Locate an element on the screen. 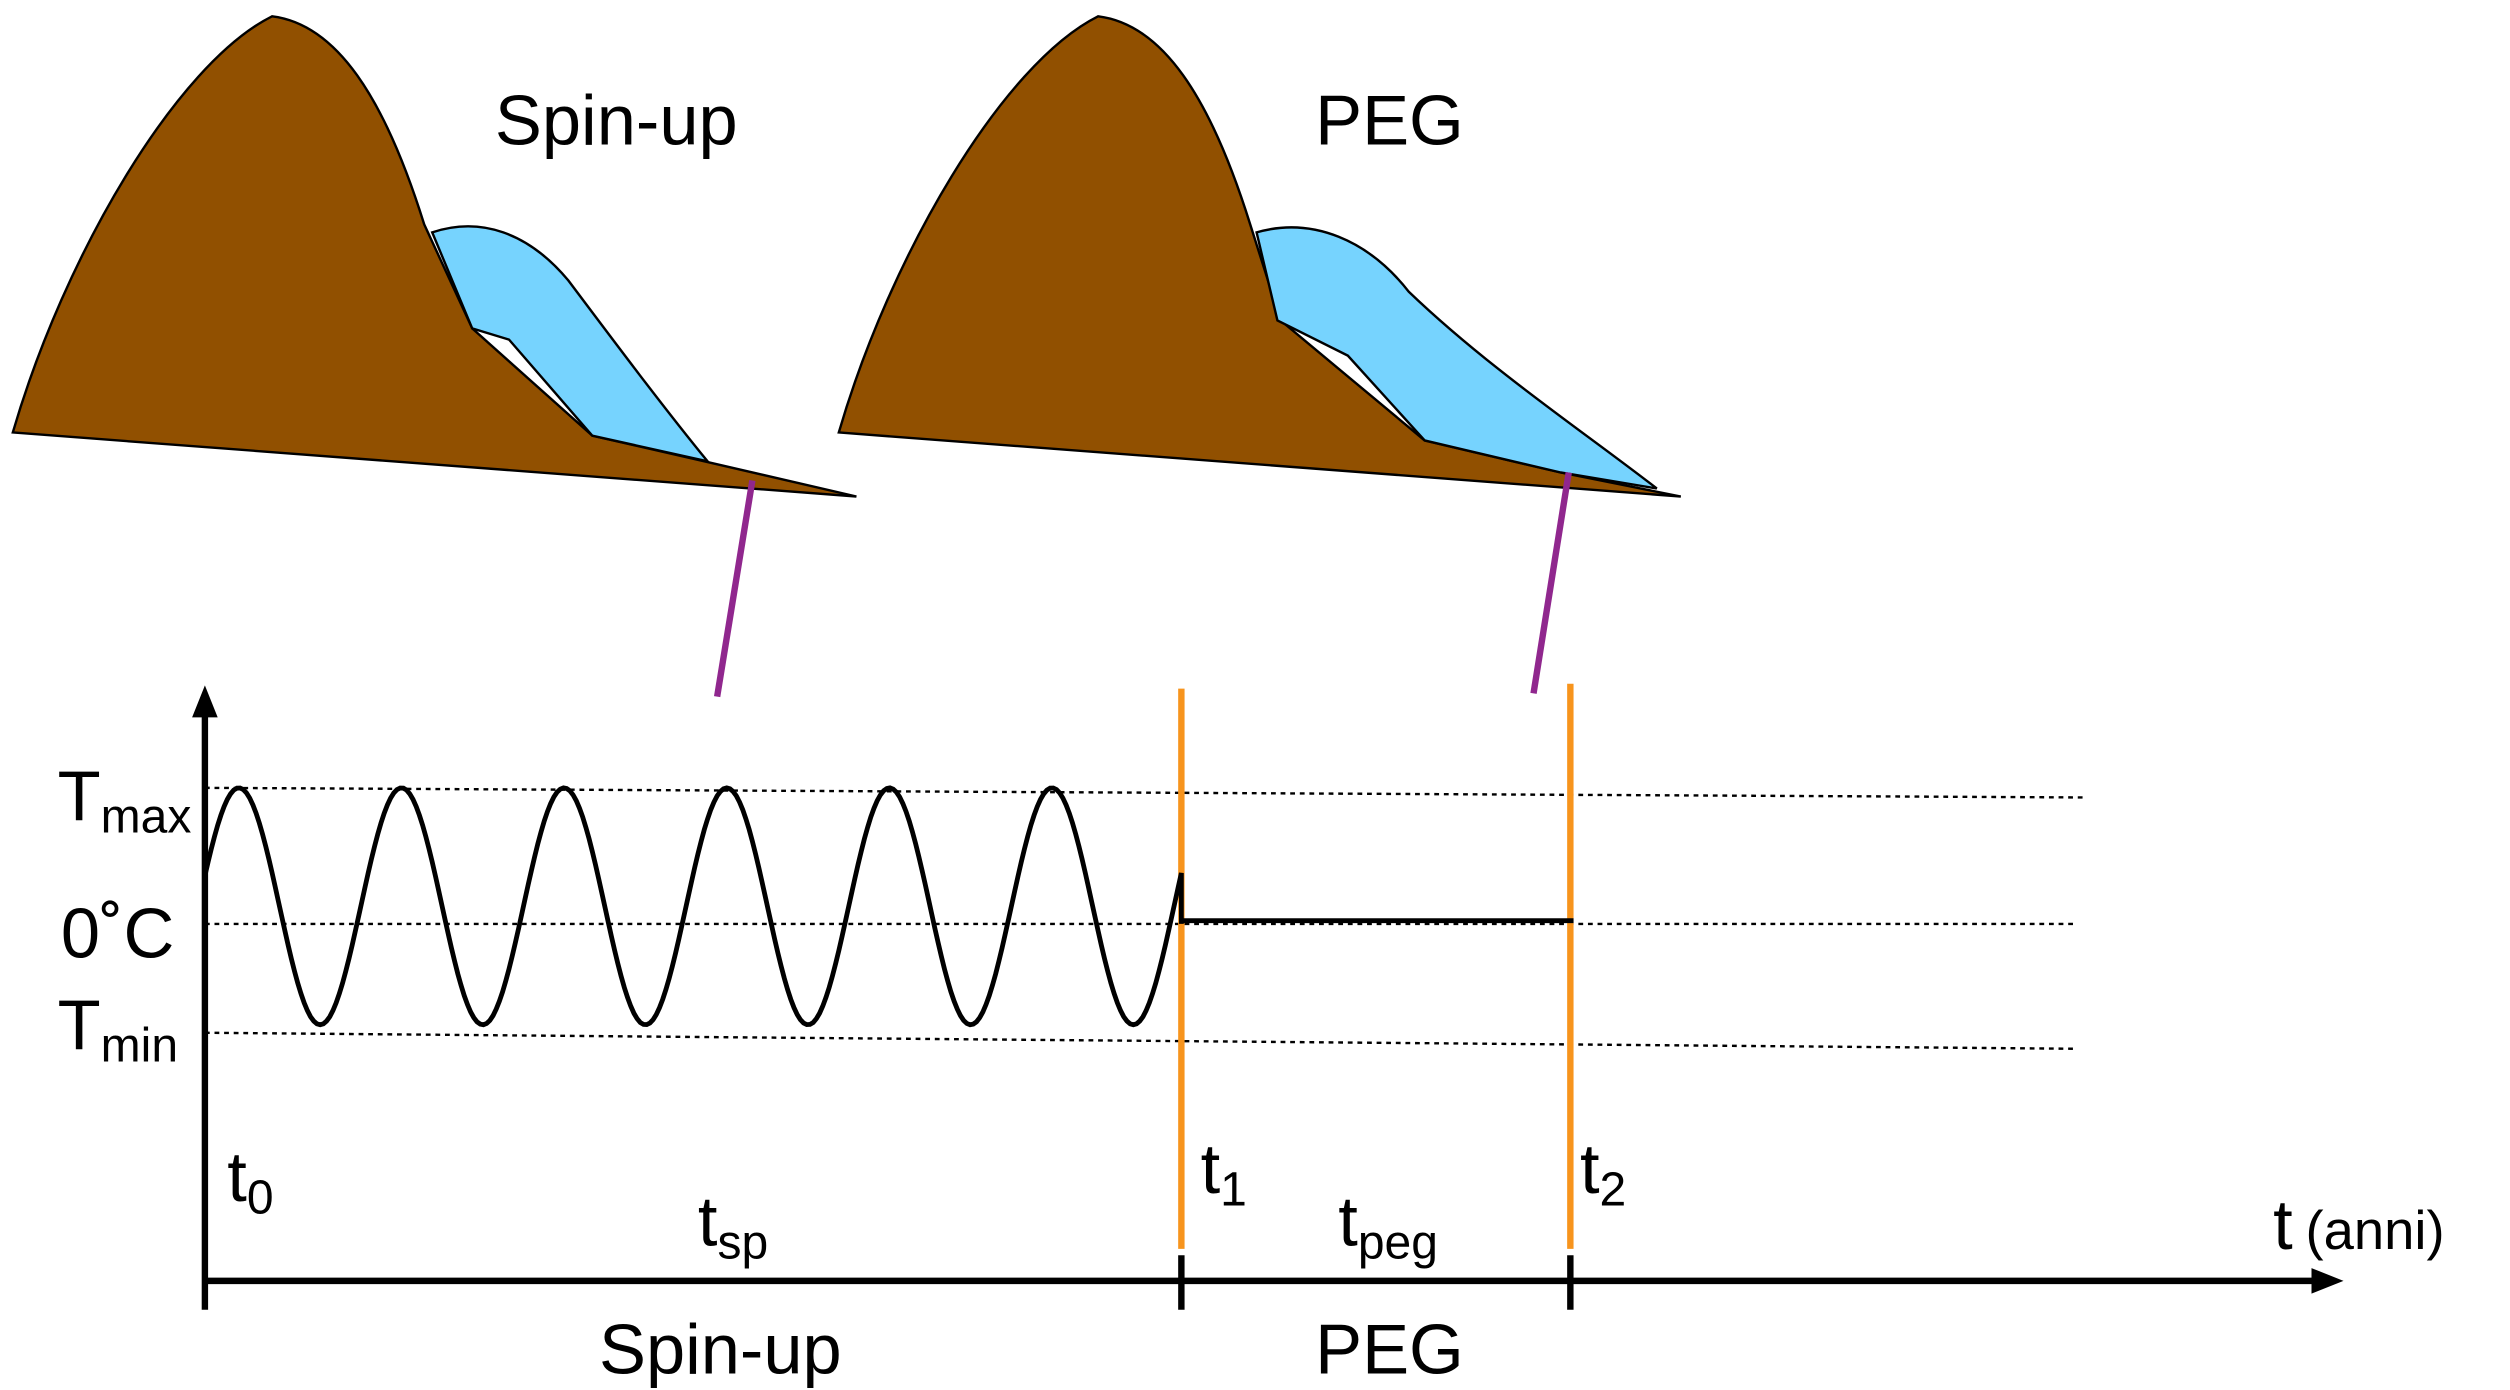 This screenshot has width=2510, height=1390. phase-label: Spin-up is located at coordinates (720, 1349).